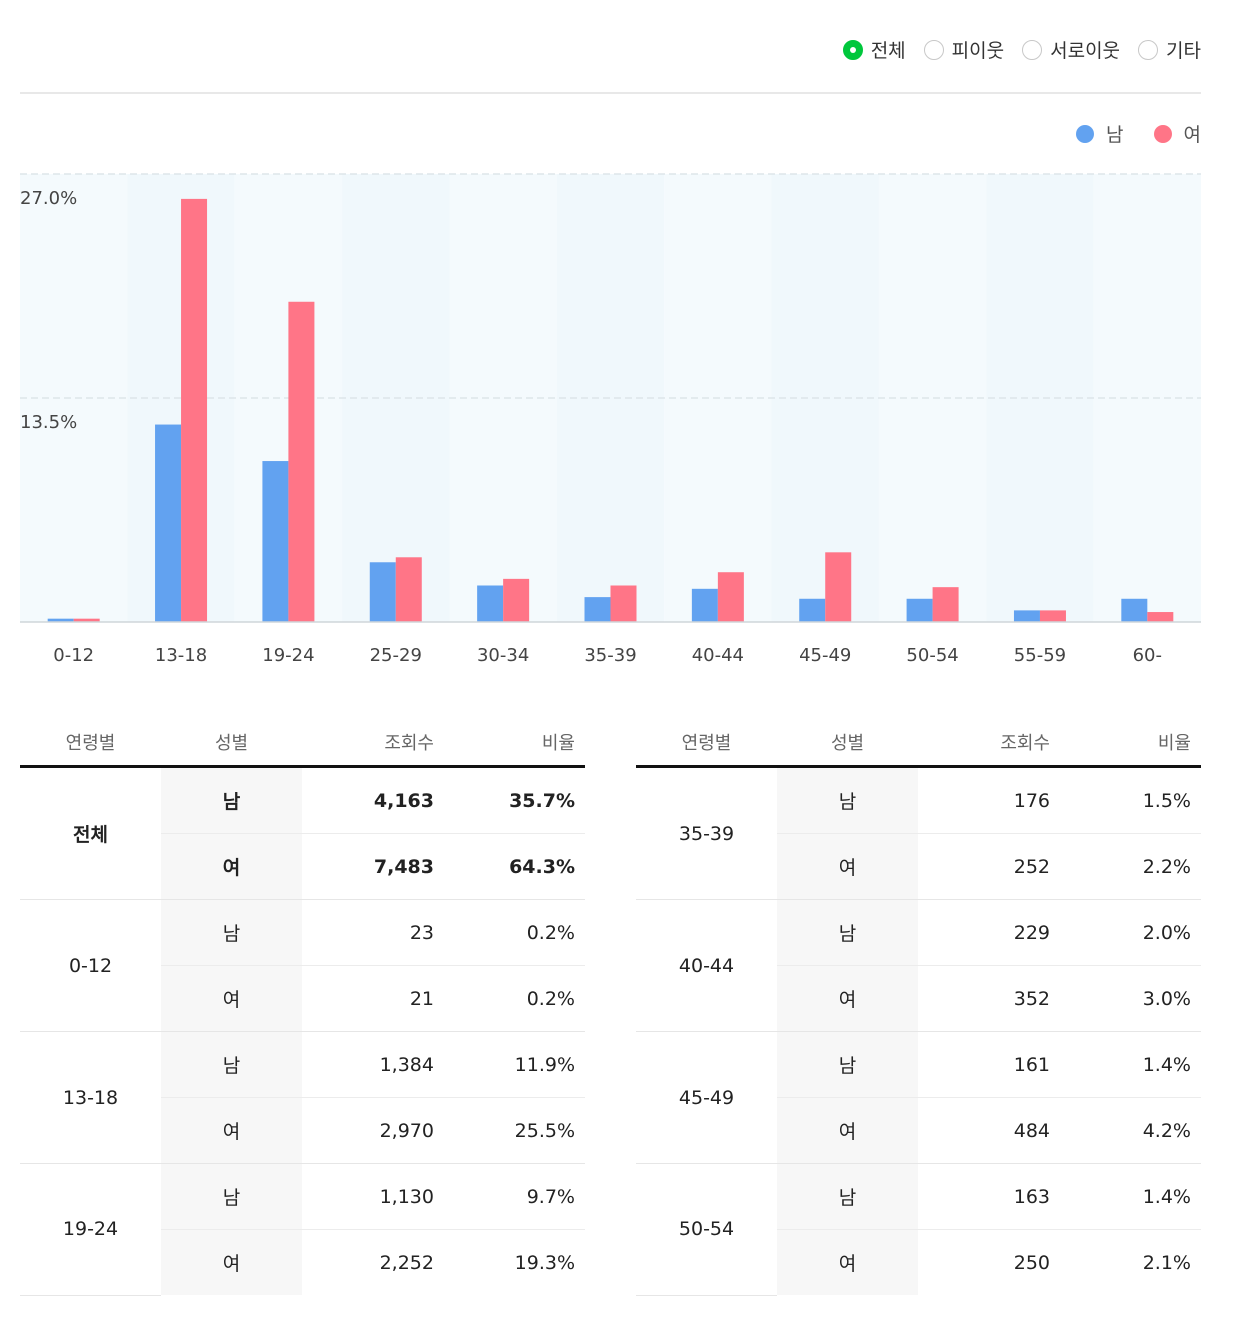 The width and height of the screenshot is (1250, 1320). Describe the element at coordinates (544, 1262) in the screenshot. I see `cell-ratio: 19.3%` at that location.